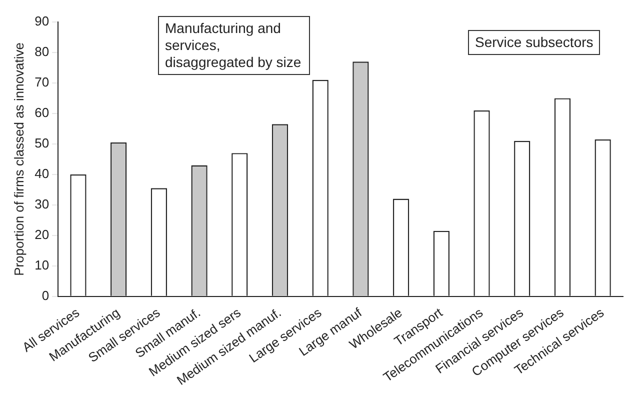  Describe the element at coordinates (42, 21) in the screenshot. I see `y-tick-label: 90` at that location.